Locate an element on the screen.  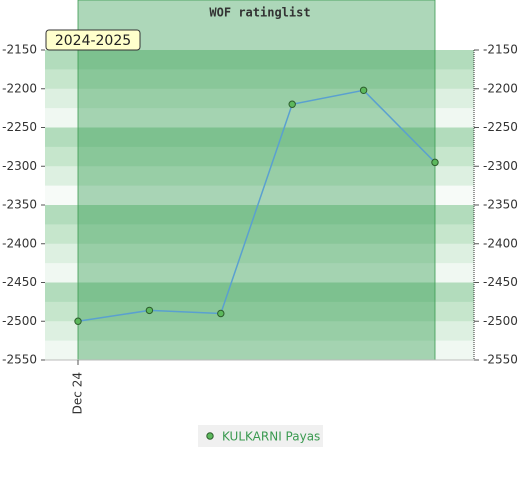
band-label-box is located at coordinates (93, 40).